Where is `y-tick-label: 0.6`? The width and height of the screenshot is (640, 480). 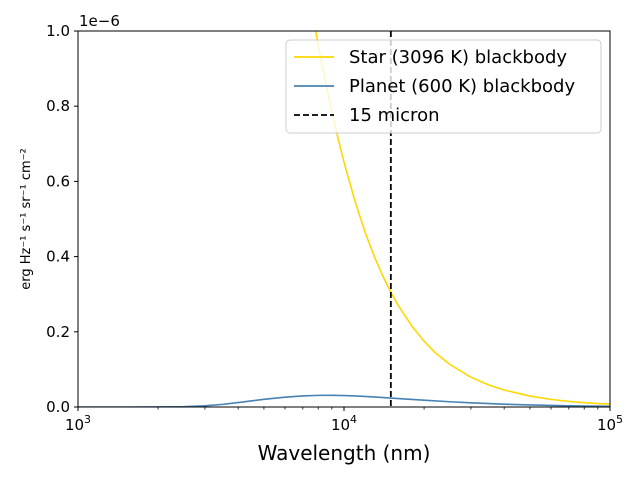 y-tick-label: 0.6 is located at coordinates (58, 181).